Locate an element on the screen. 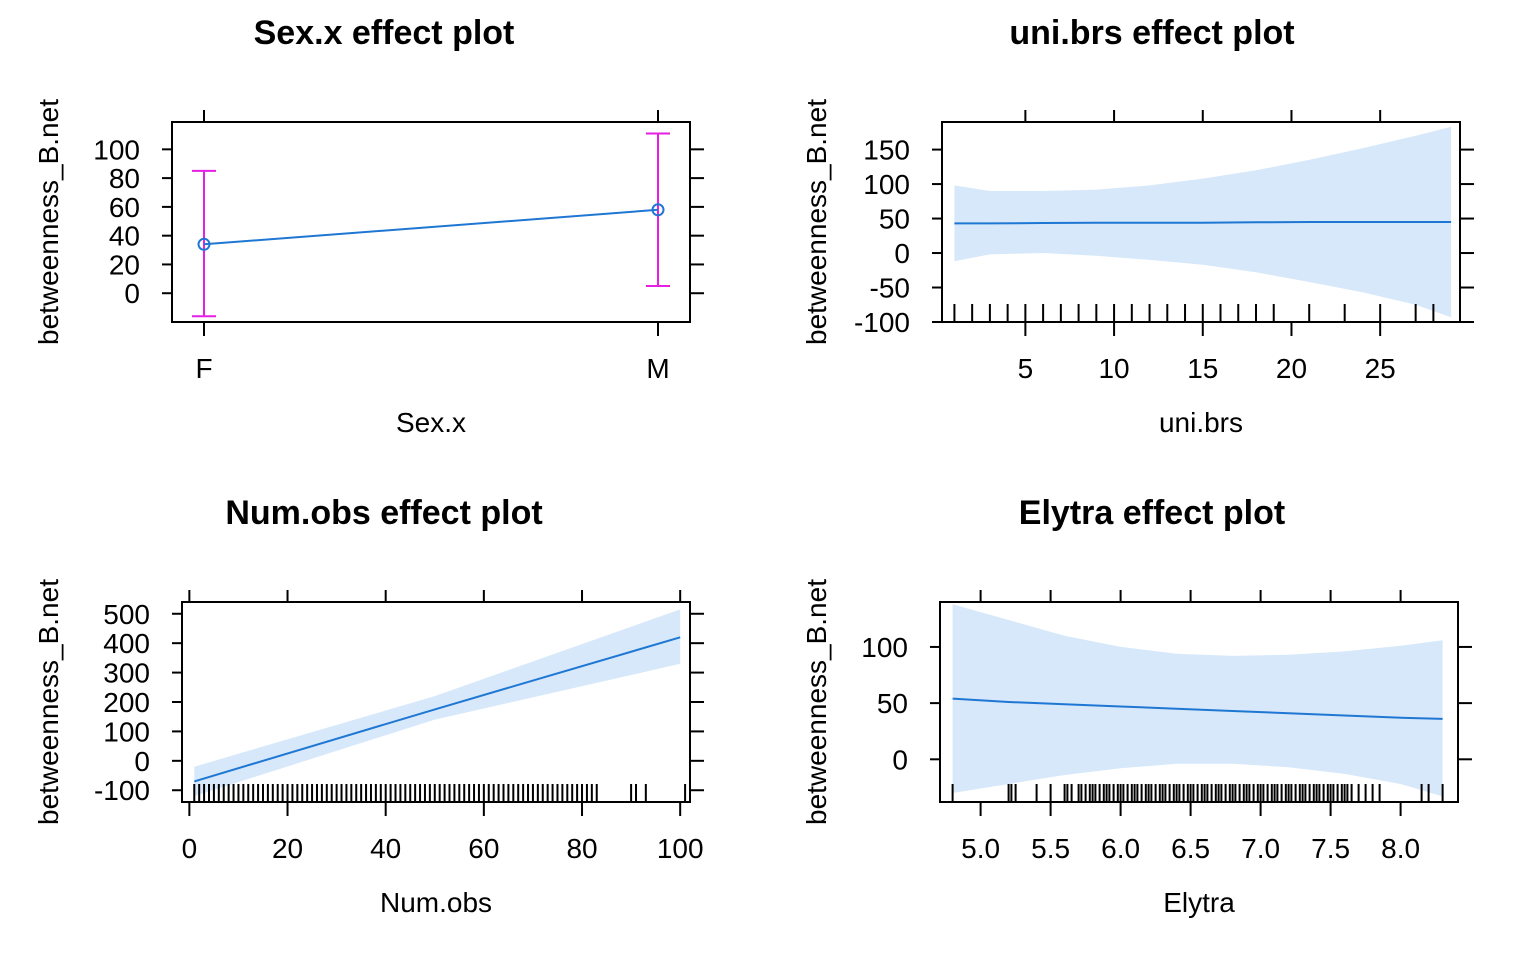 The width and height of the screenshot is (1536, 960). x-tick-label: 25 is located at coordinates (1380, 368).